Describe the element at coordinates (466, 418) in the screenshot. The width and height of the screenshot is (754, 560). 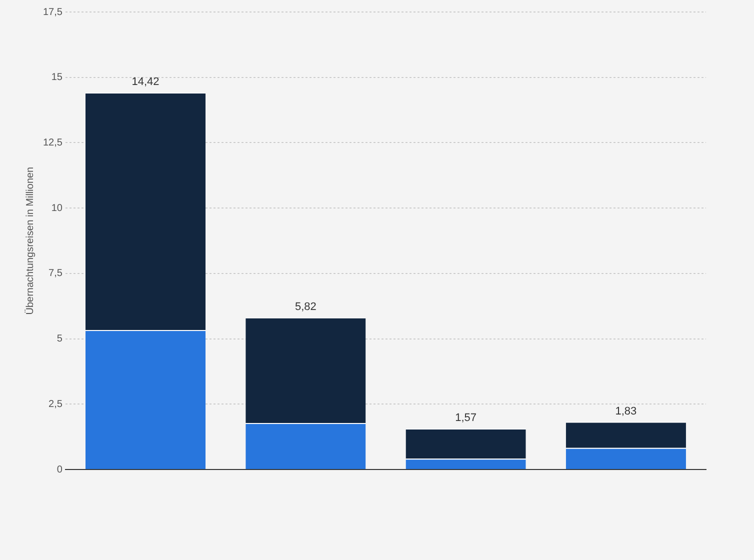
I see `total-label: 1,57` at that location.